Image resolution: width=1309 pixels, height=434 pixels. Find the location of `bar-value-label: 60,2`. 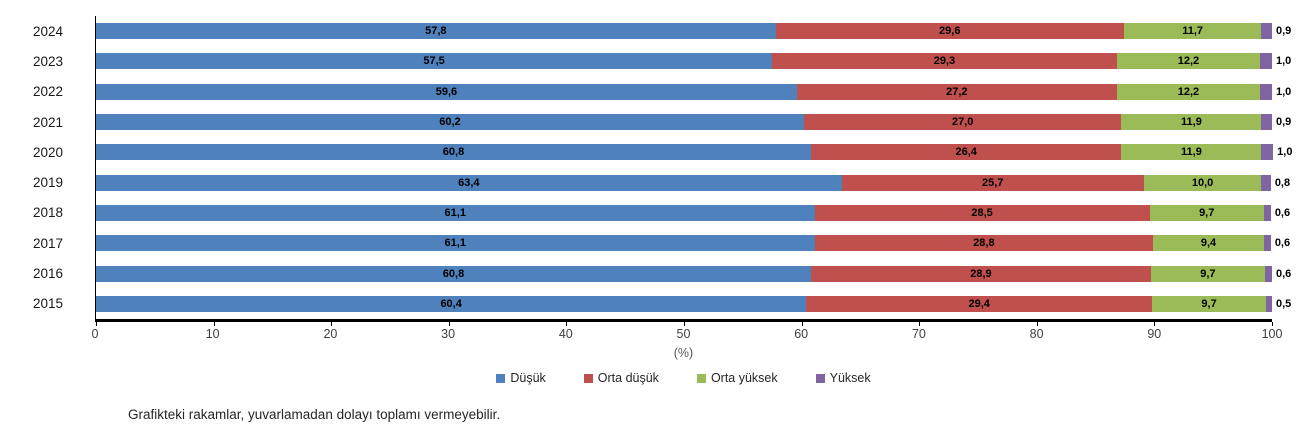

bar-value-label: 60,2 is located at coordinates (450, 122).